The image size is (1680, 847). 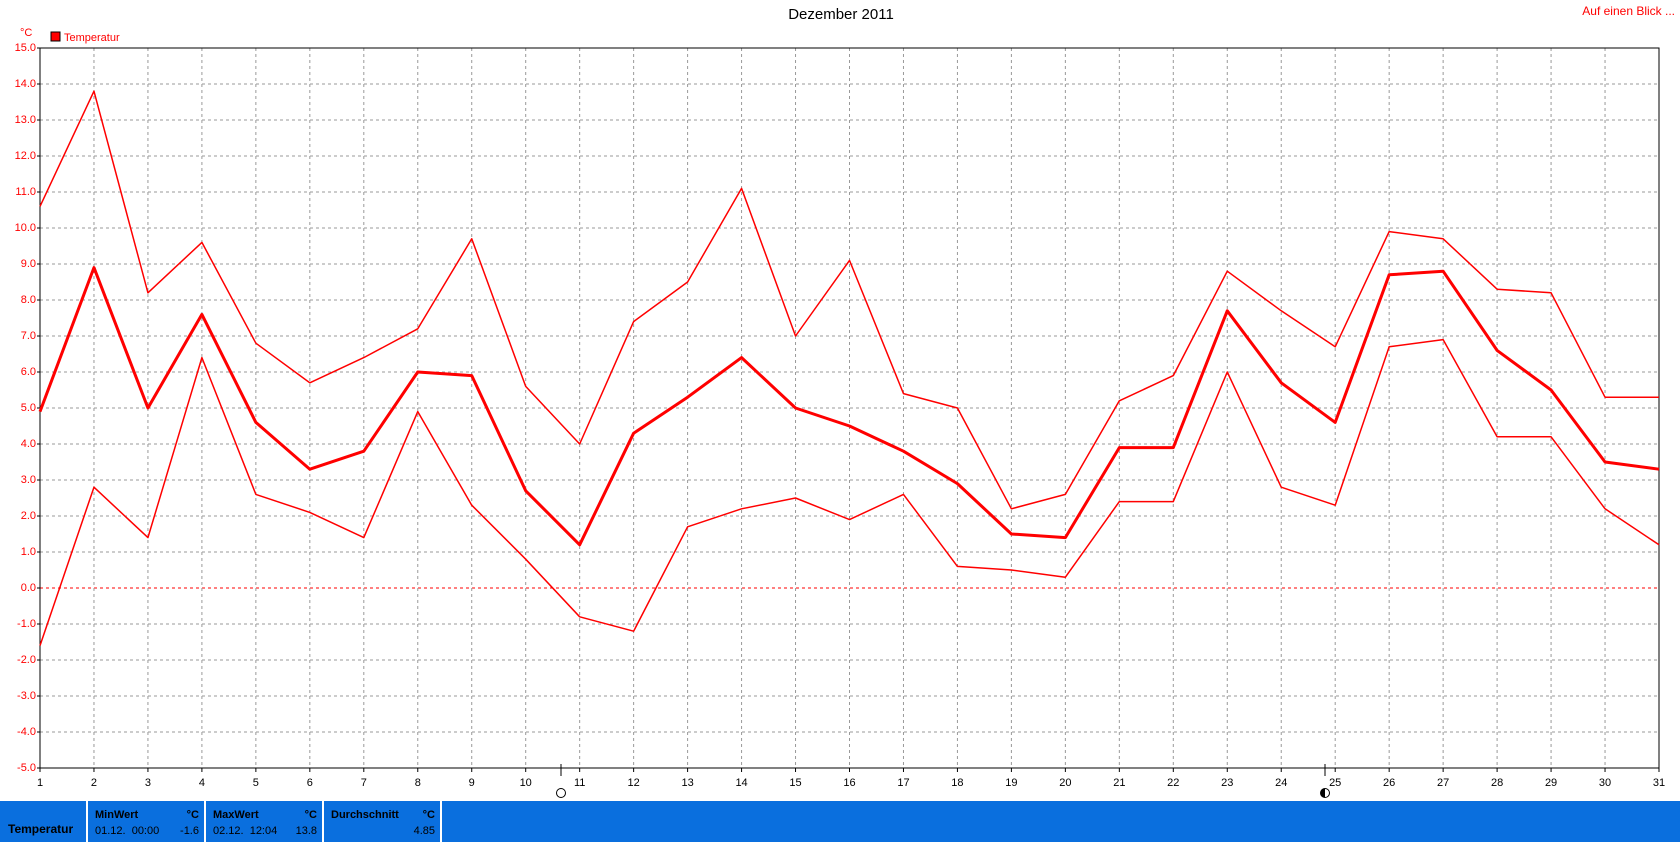 What do you see at coordinates (28, 588) in the screenshot?
I see `y-tick-label: 0.0` at bounding box center [28, 588].